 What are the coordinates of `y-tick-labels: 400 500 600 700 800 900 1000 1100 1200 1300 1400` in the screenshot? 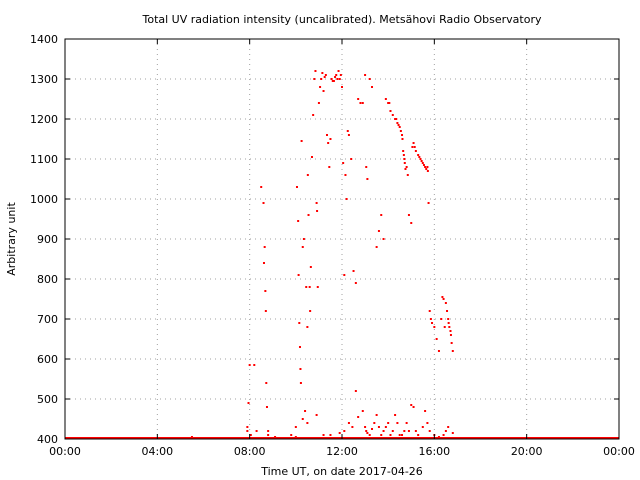 It's located at (44, 239).